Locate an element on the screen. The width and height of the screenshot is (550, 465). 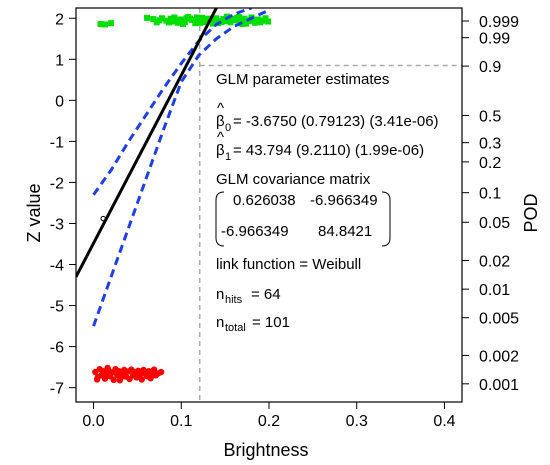
x-tick-label: 0.3 is located at coordinates (357, 421).